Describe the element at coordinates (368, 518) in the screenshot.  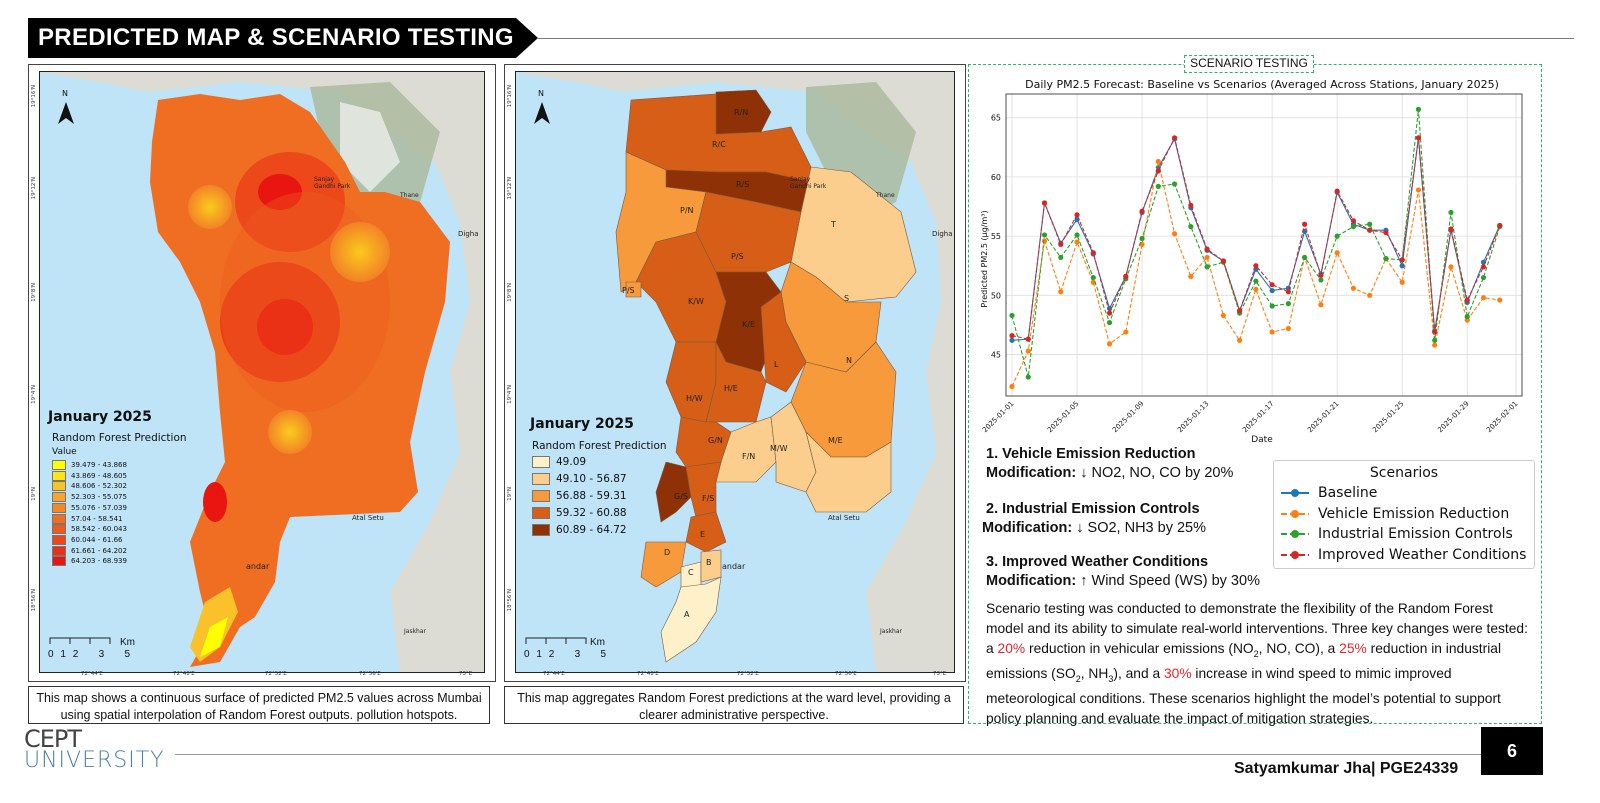
I see `map1-place-atal: Atal Setu` at that location.